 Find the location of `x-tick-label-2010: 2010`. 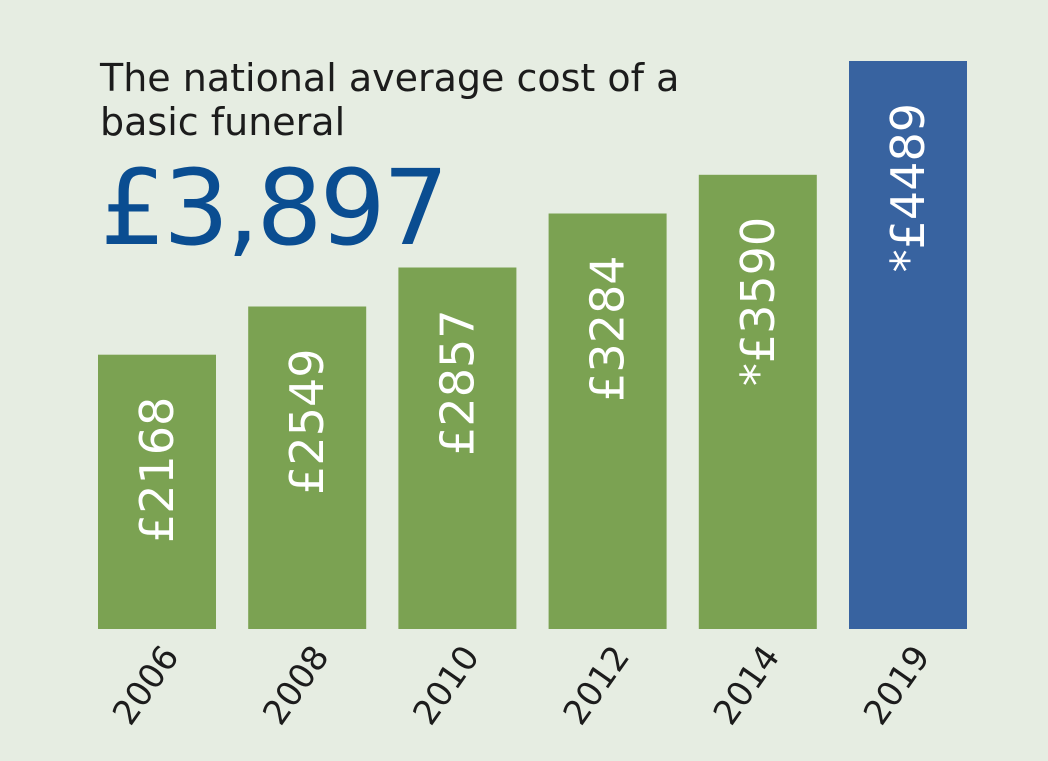

x-tick-label-2010: 2010 is located at coordinates (446, 686).